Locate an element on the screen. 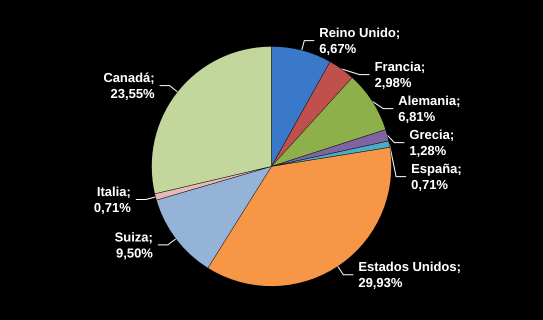 The width and height of the screenshot is (543, 320). slice-label: Italia; 0,71% is located at coordinates (113, 200).